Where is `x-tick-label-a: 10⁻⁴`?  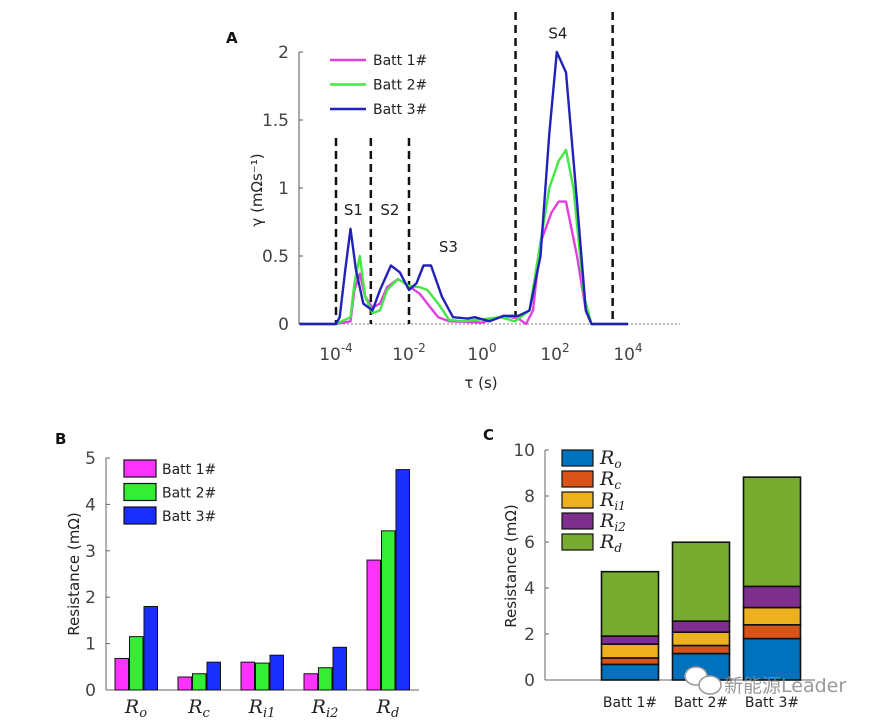 x-tick-label-a: 10⁻⁴ is located at coordinates (336, 353).